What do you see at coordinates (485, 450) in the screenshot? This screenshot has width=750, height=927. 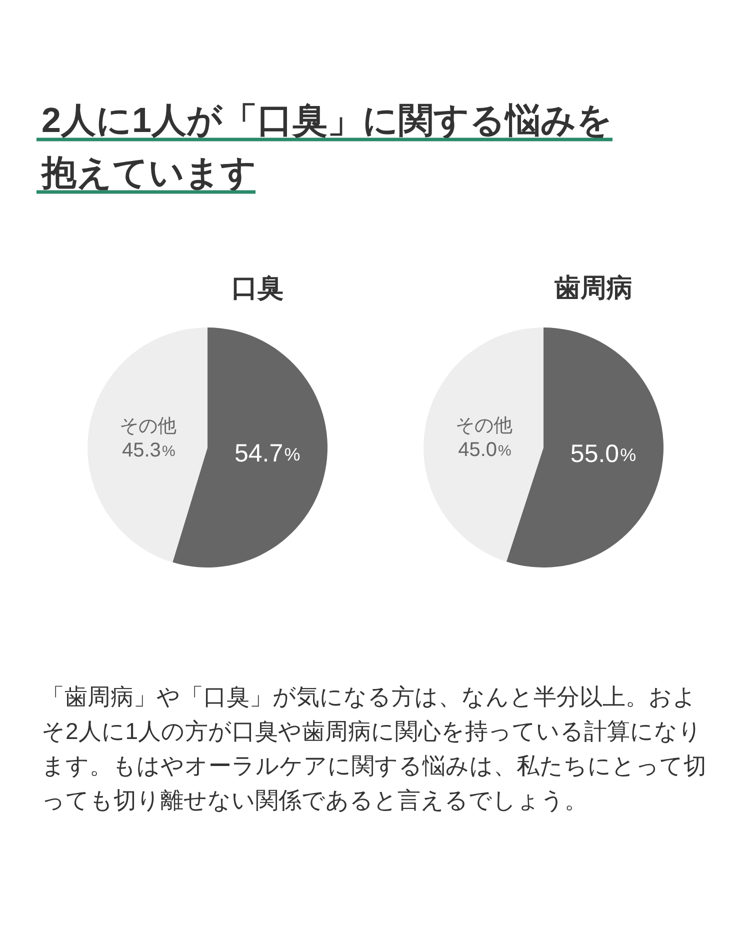 I see `data-label: 45.0%` at bounding box center [485, 450].